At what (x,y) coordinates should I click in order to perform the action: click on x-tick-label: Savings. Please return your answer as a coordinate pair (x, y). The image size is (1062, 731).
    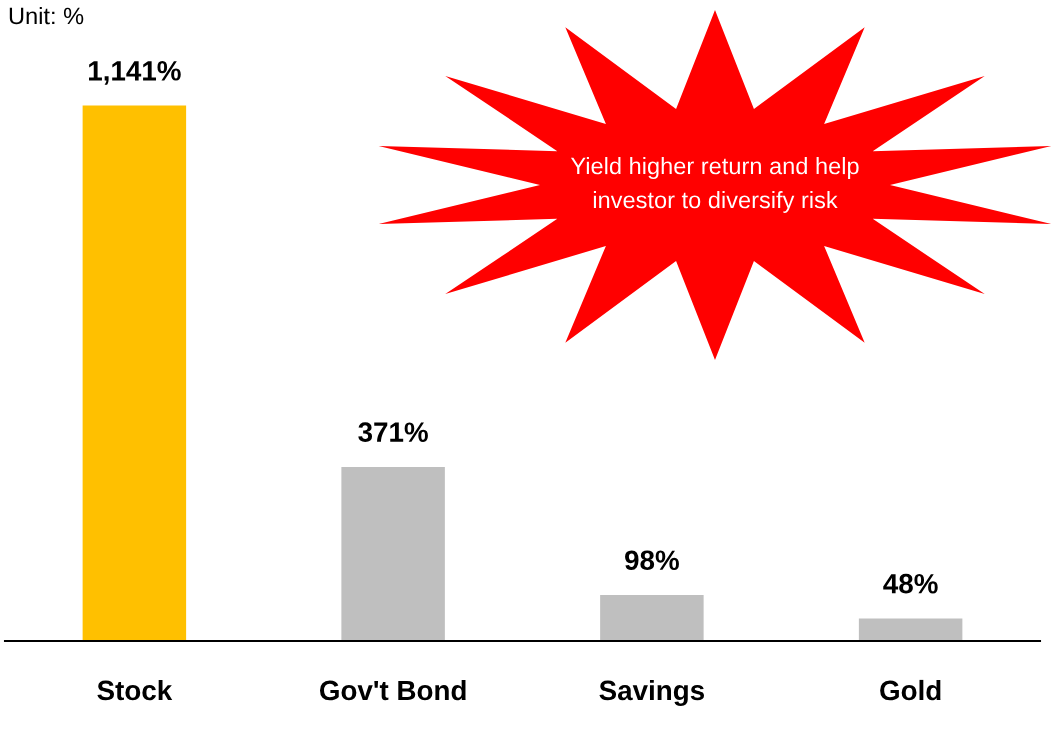
    Looking at the image, I should click on (651, 692).